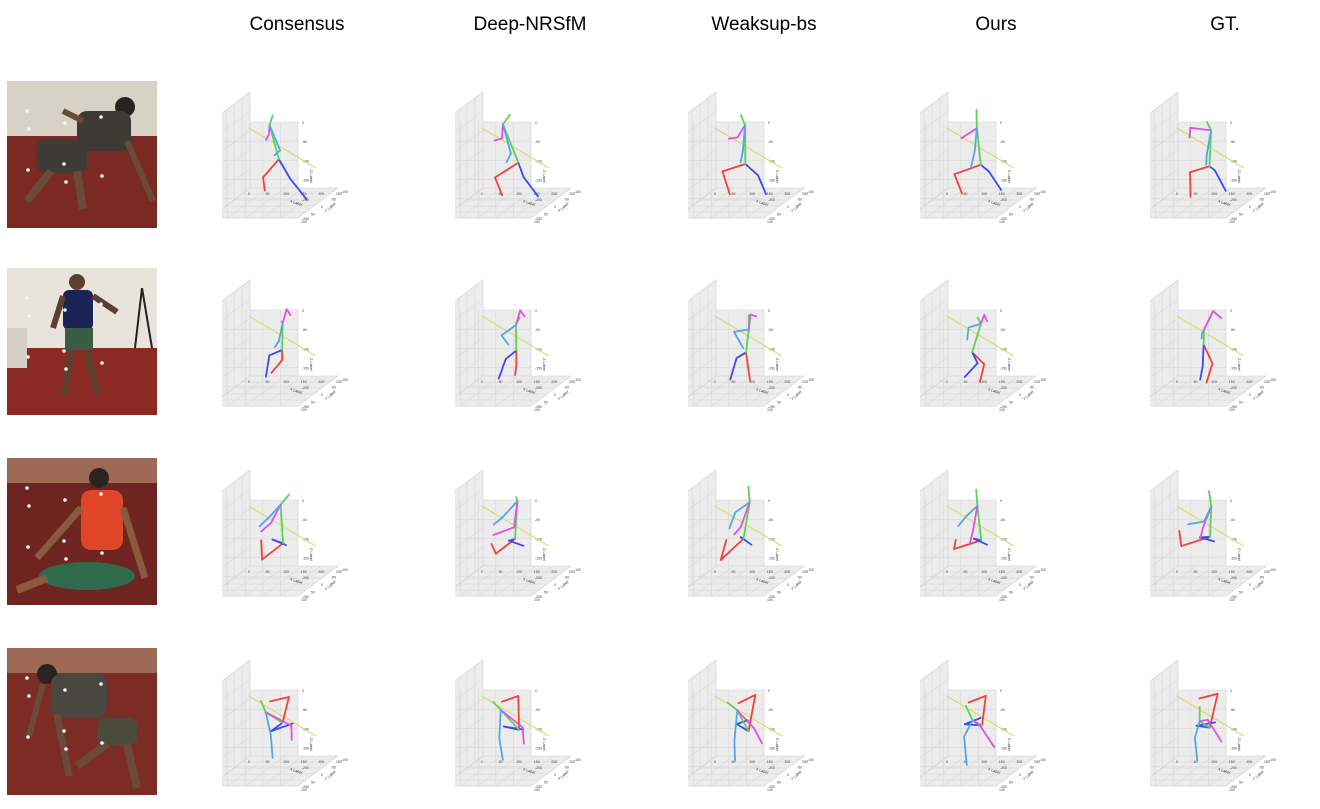  I want to click on column-header-consensus: Consensus, so click(297, 24).